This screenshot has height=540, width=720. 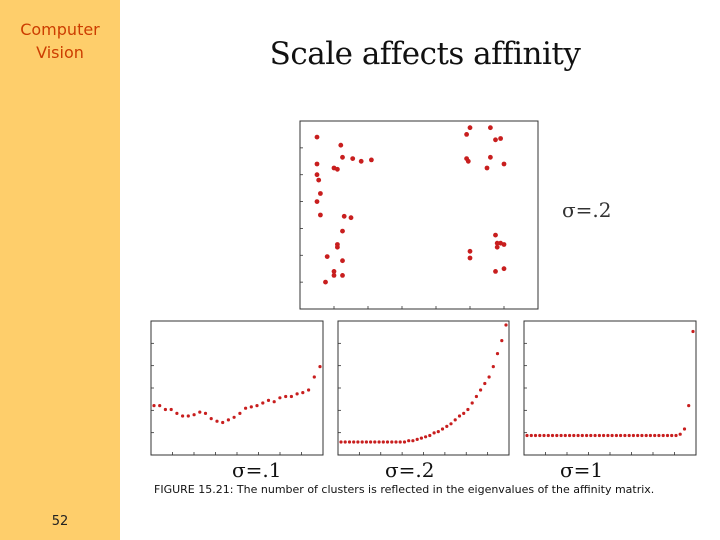 I want to click on panel-2-frame, so click(x=423, y=388).